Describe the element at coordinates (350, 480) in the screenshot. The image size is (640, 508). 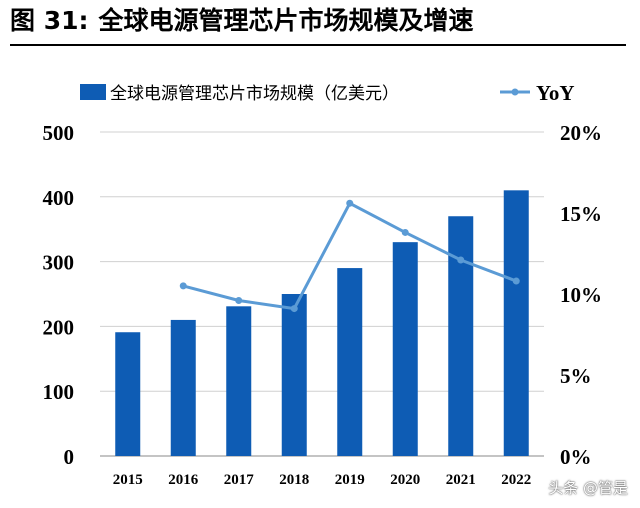
I see `x-tick-label: 2019` at that location.